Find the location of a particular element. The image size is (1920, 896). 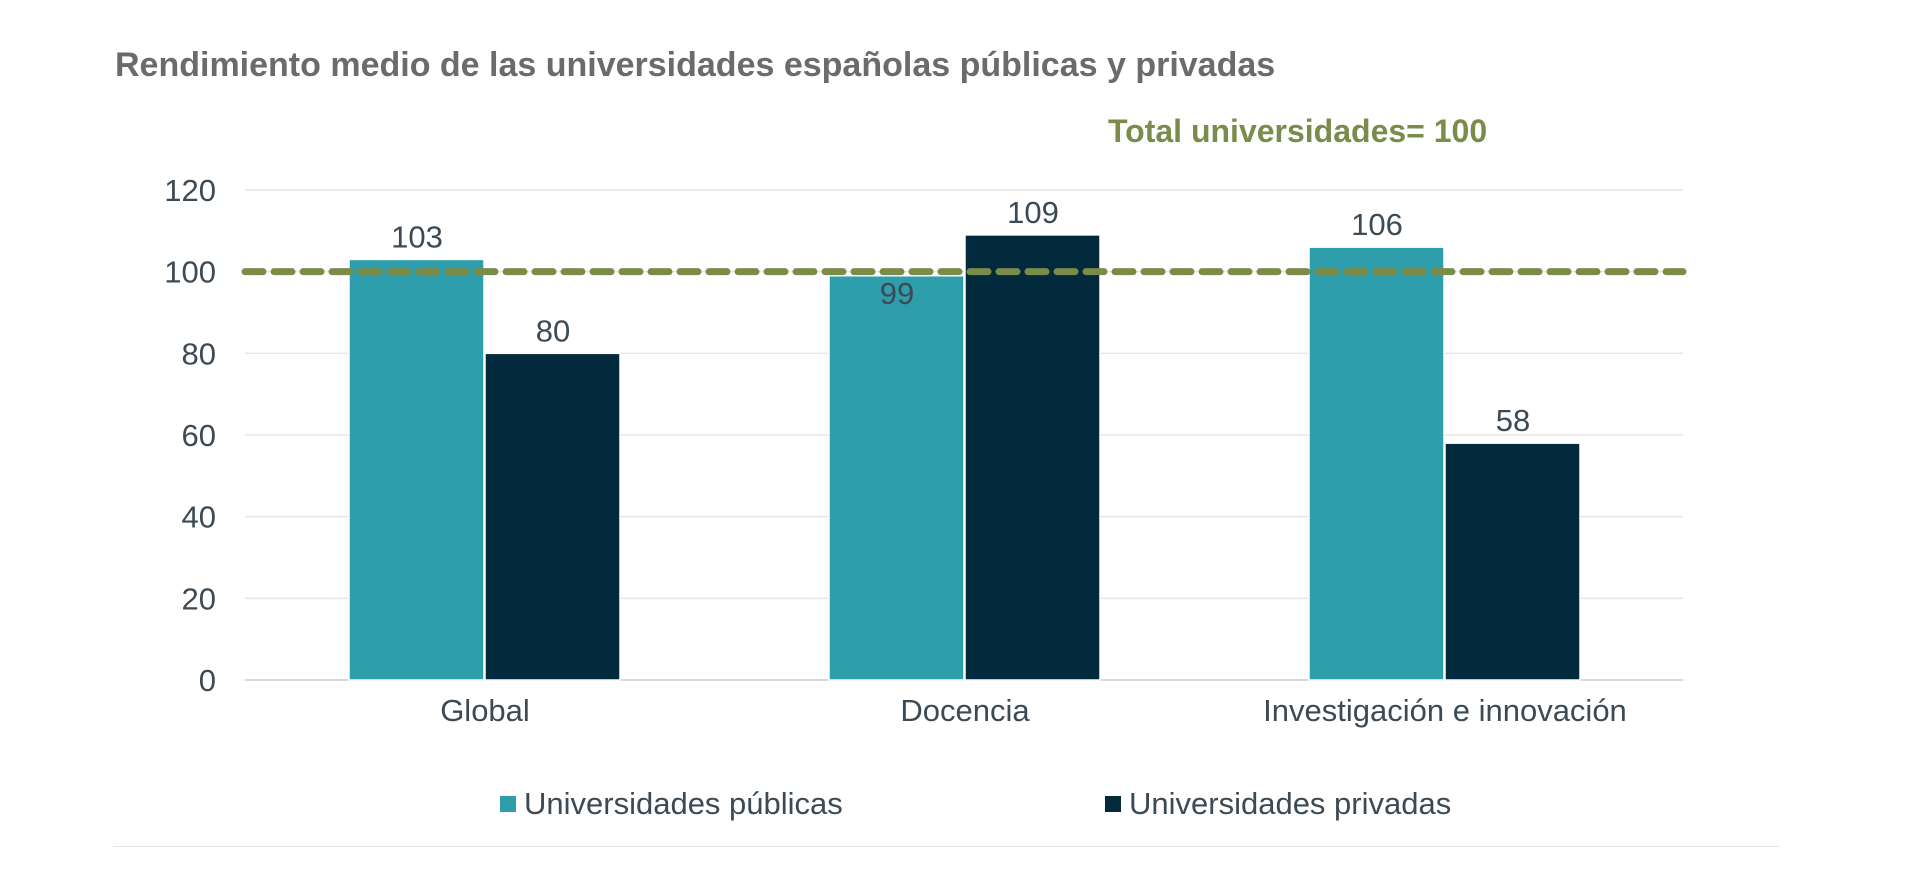

data-label: 80 is located at coordinates (553, 330).